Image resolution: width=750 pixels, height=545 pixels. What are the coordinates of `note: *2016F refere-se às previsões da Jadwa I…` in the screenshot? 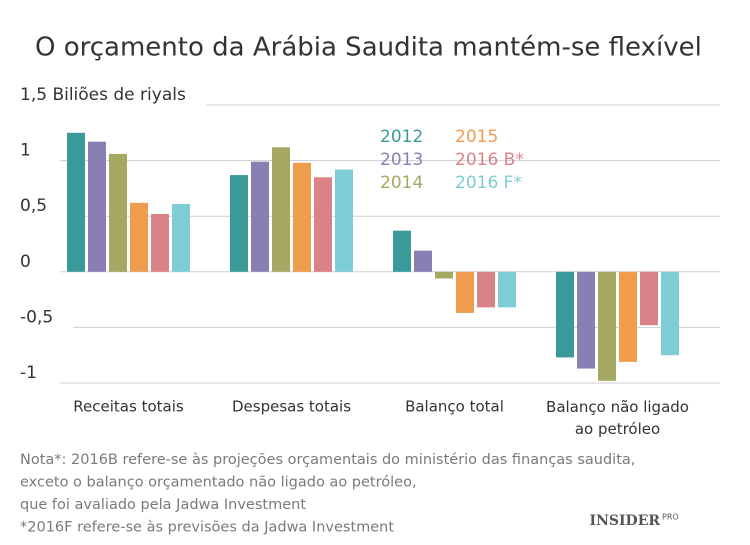 It's located at (207, 528).